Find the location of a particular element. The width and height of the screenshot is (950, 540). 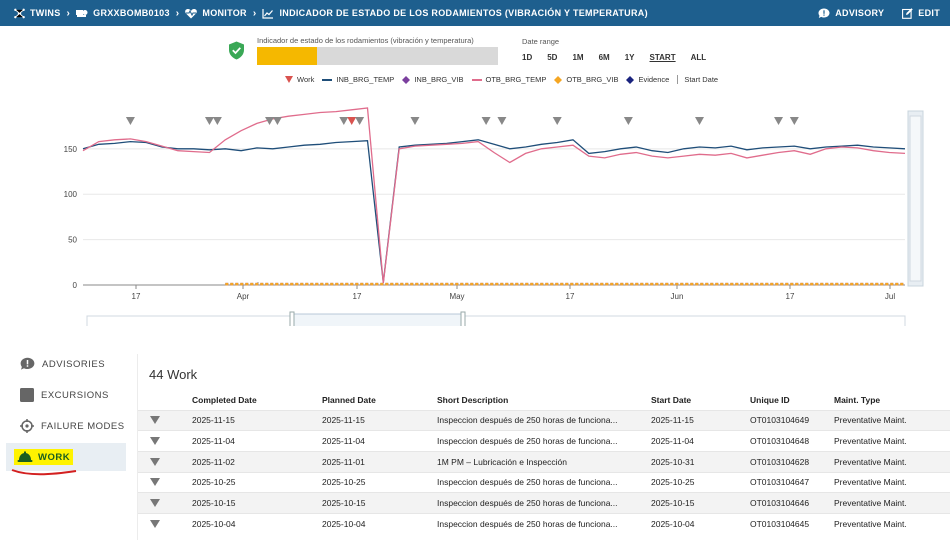

y-tick-label: 150 is located at coordinates (71, 149).